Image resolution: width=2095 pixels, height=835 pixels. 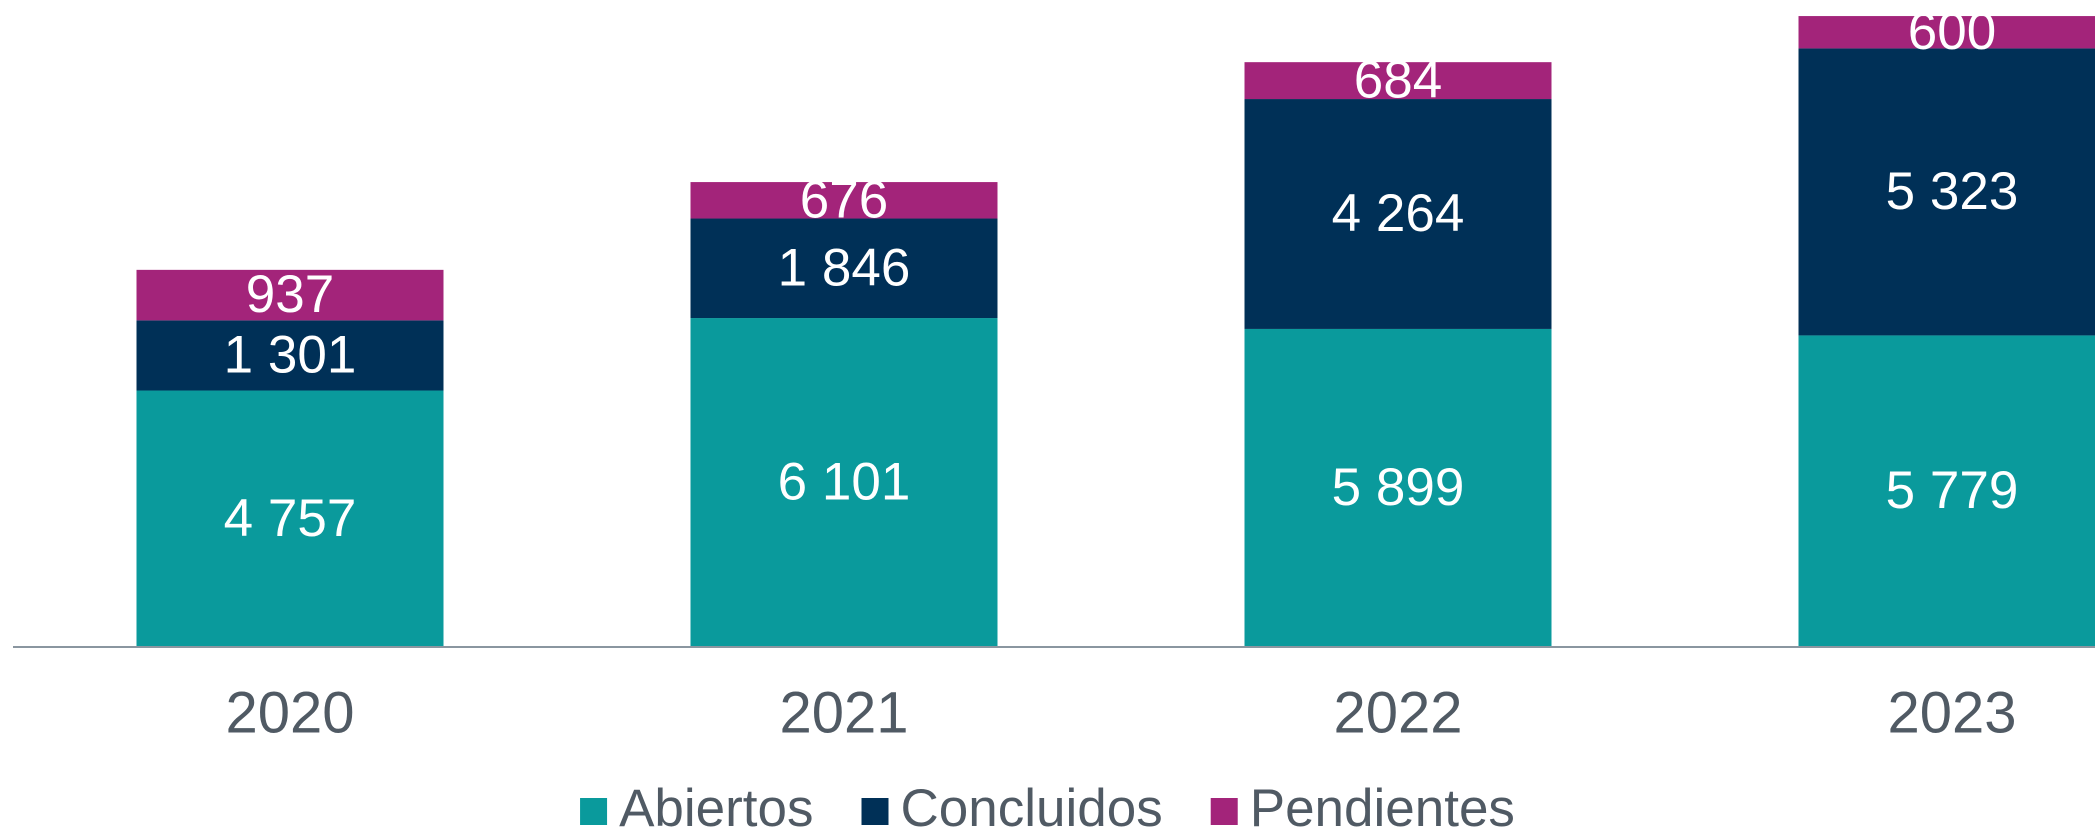 I want to click on data-label: 684, so click(x=1398, y=80).